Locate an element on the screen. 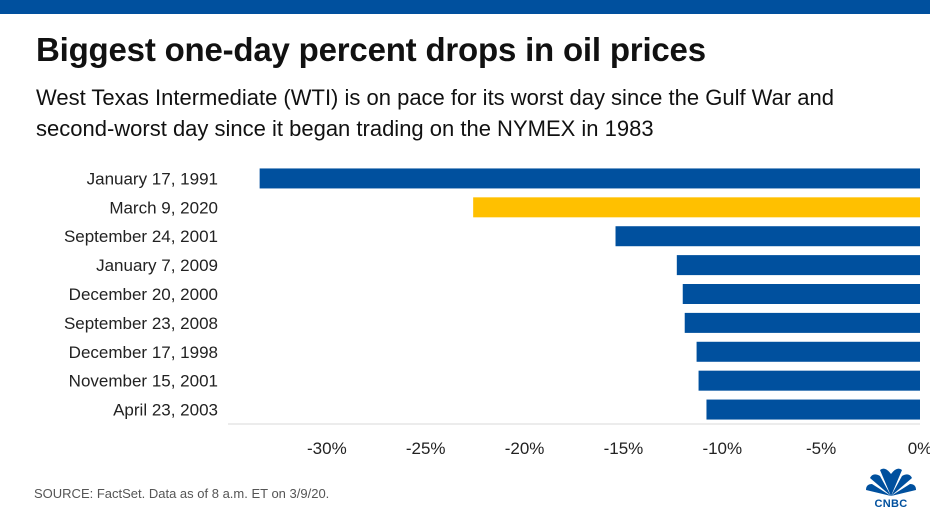  peacock-icon is located at coordinates (891, 482).